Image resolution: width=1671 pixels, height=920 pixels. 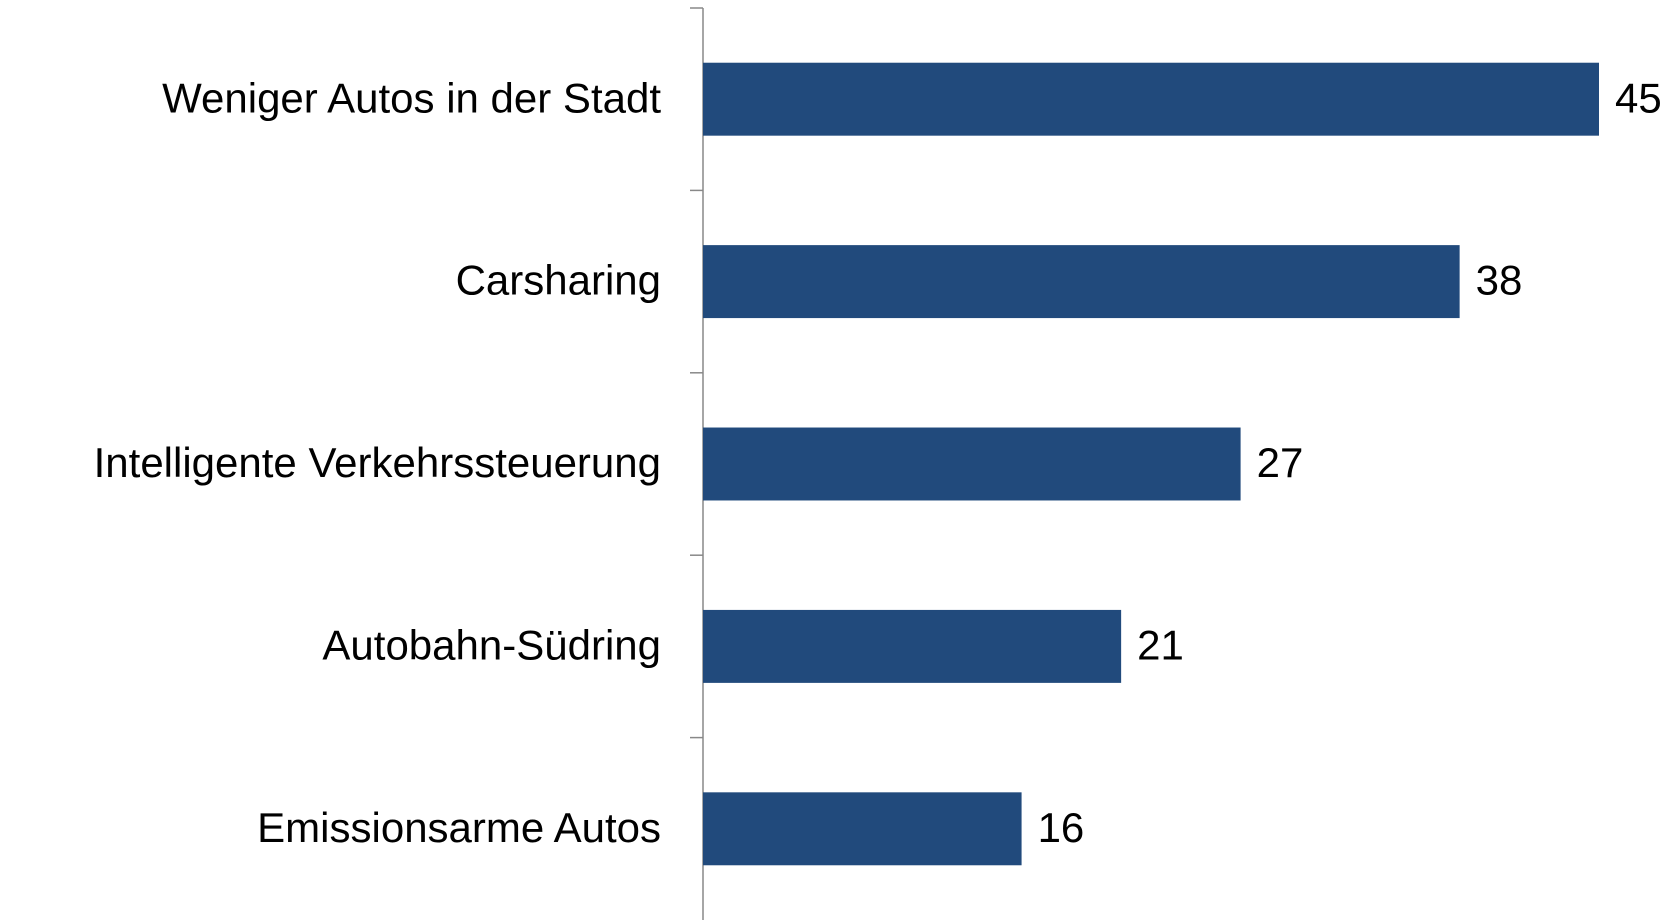 What do you see at coordinates (491, 644) in the screenshot?
I see `category-label: Autobahn-Südring` at bounding box center [491, 644].